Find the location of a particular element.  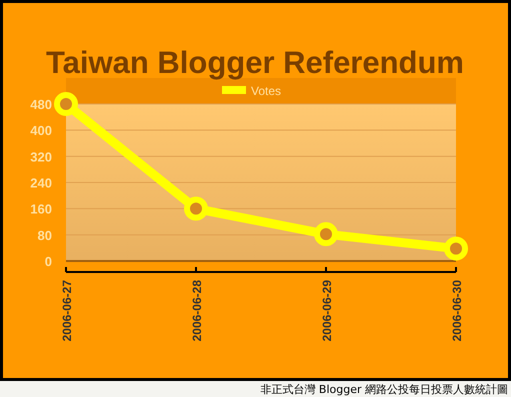

x-tick-label: 2006-06-30 is located at coordinates (457, 311).